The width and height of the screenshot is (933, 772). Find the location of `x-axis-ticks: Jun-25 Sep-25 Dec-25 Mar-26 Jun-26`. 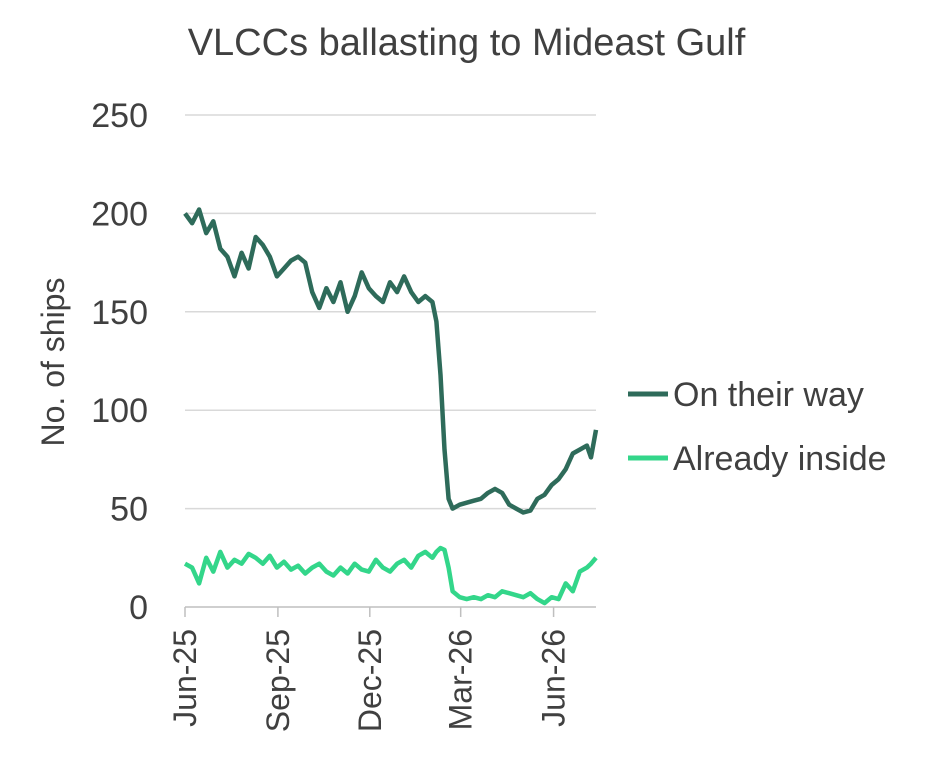

x-axis-ticks: Jun-25 Sep-25 Dec-25 Mar-26 Jun-26 is located at coordinates (369, 669).